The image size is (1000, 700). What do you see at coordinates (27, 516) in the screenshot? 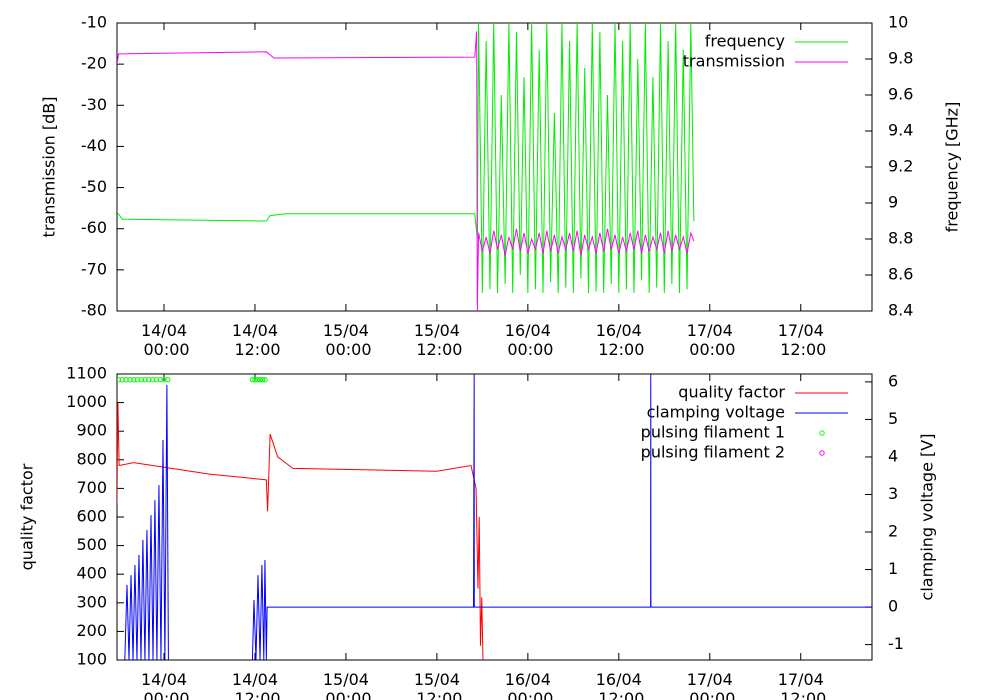
I see `y-axis-label: quality factor` at bounding box center [27, 516].